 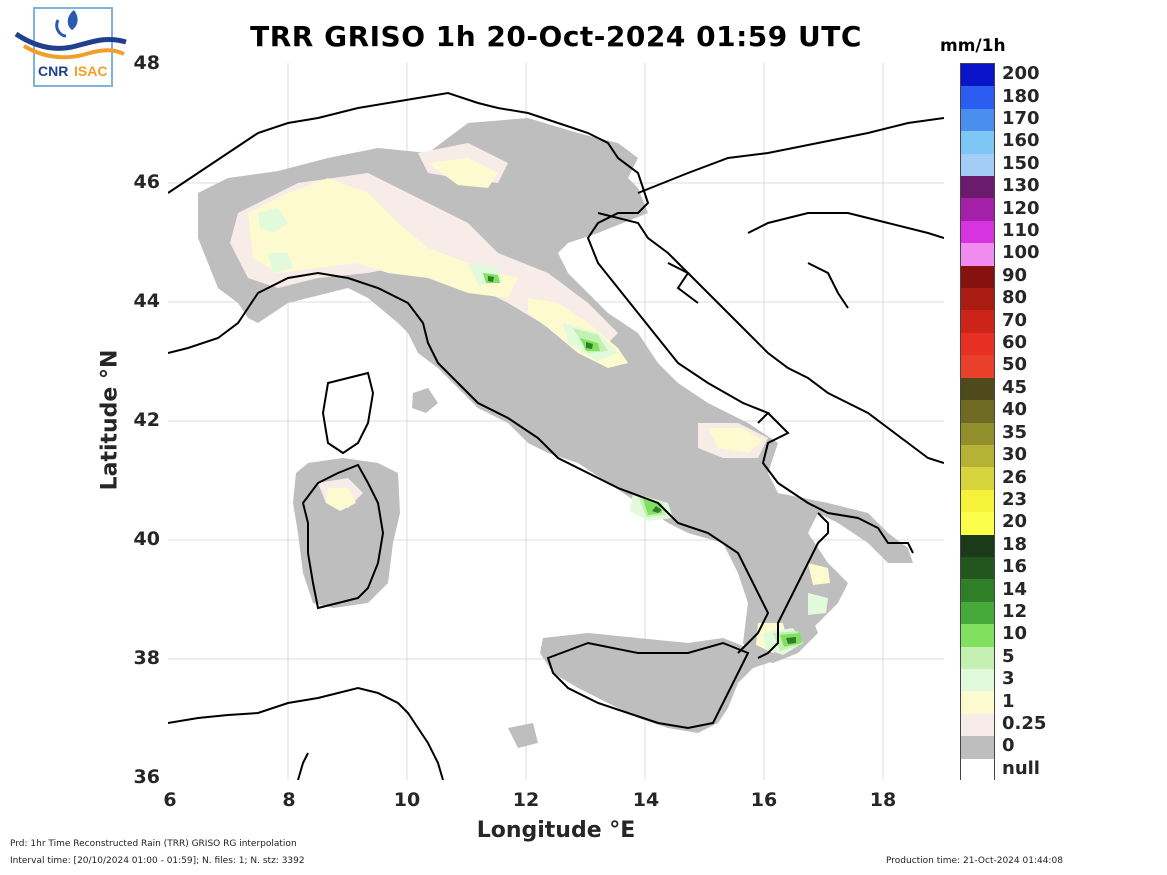 I want to click on colorbar-label: 60, so click(x=1015, y=343).